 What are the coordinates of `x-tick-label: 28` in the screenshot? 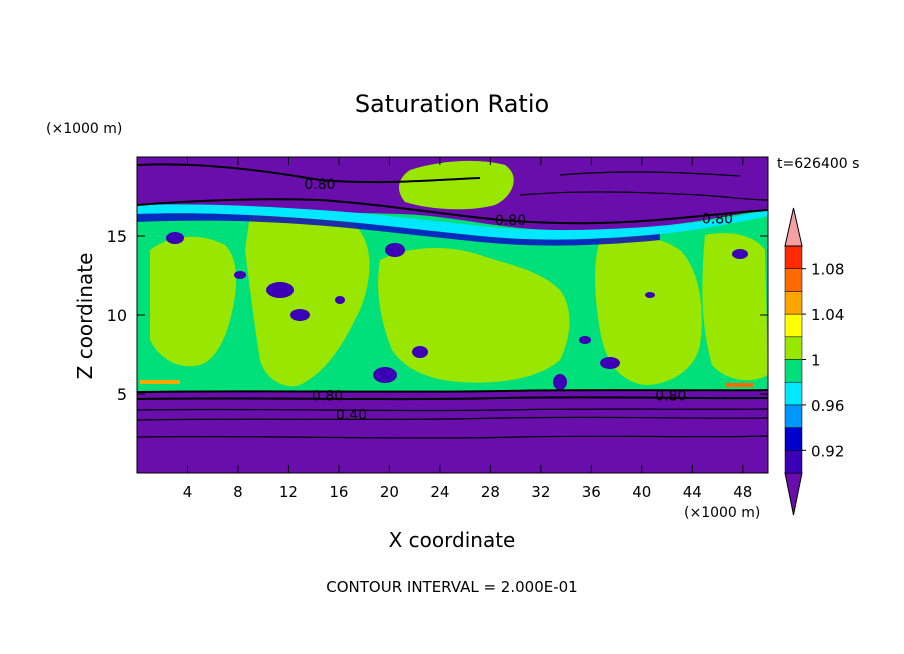 It's located at (490, 492).